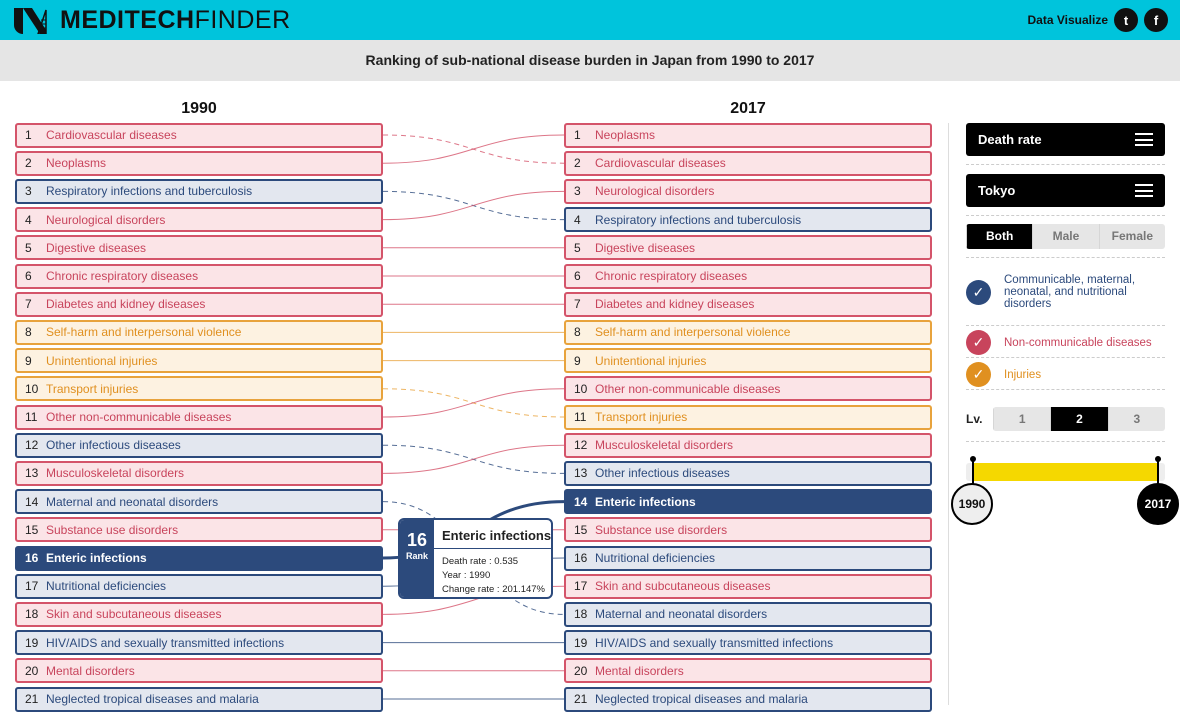  Describe the element at coordinates (175, 20) in the screenshot. I see `brand-name: MEDITECHFINDER` at that location.